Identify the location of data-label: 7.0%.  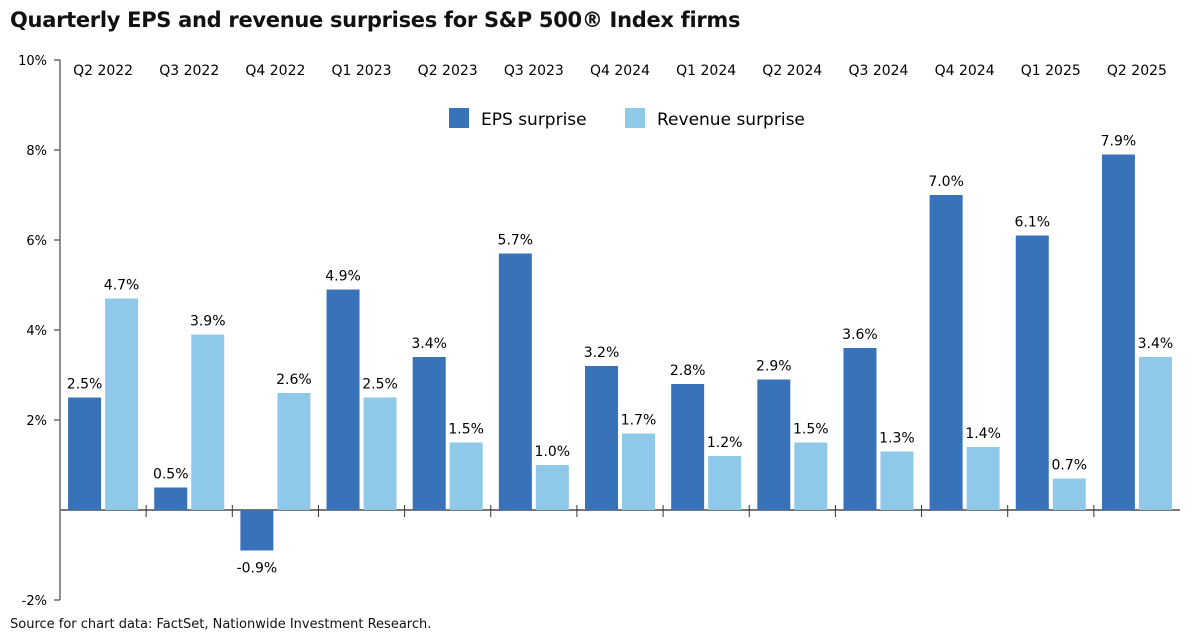
(946, 182).